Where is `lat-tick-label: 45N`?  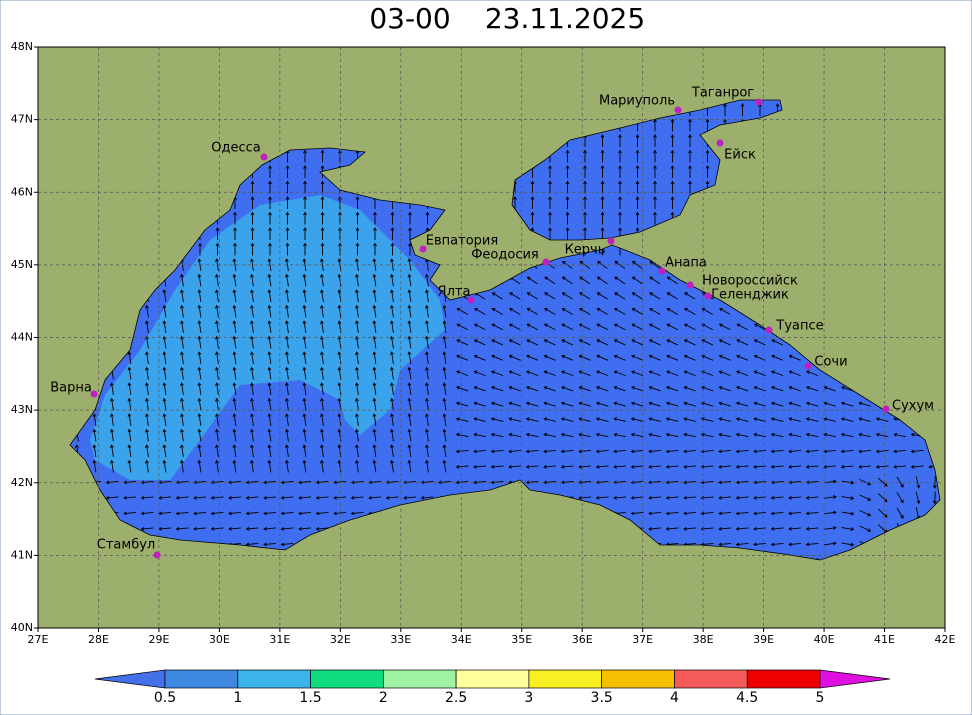 lat-tick-label: 45N is located at coordinates (22, 264).